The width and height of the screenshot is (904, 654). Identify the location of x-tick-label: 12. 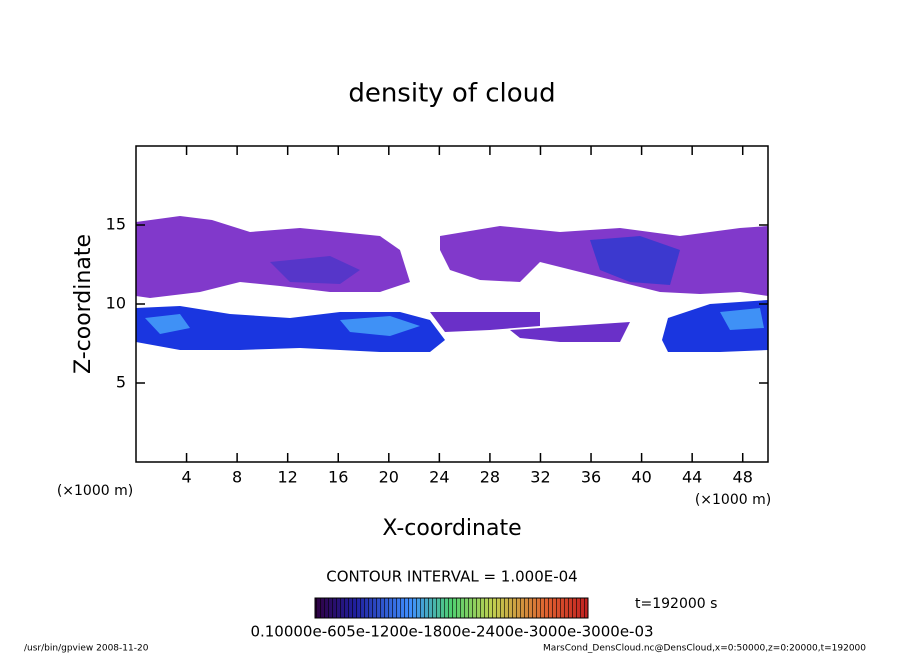
(288, 477).